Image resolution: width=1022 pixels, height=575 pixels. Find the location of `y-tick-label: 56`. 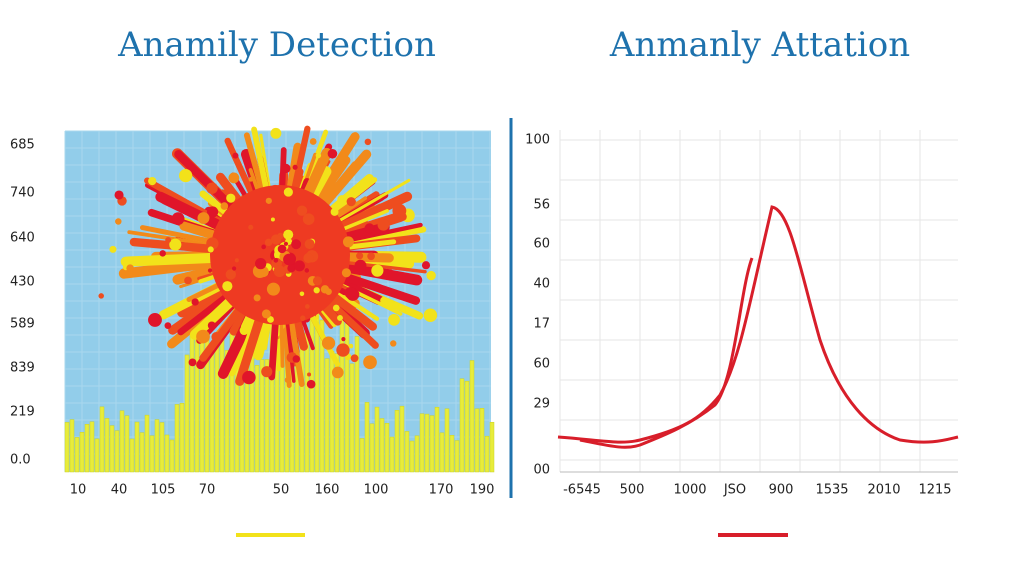

y-tick-label: 56 is located at coordinates (541, 205).